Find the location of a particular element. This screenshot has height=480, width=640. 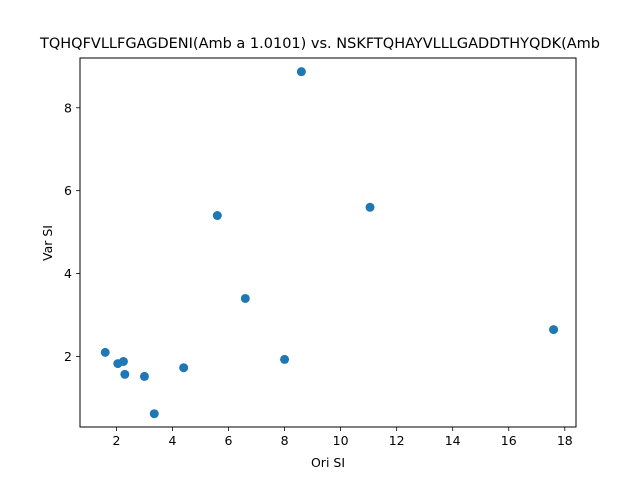

y-tick-label: 4 is located at coordinates (68, 273).